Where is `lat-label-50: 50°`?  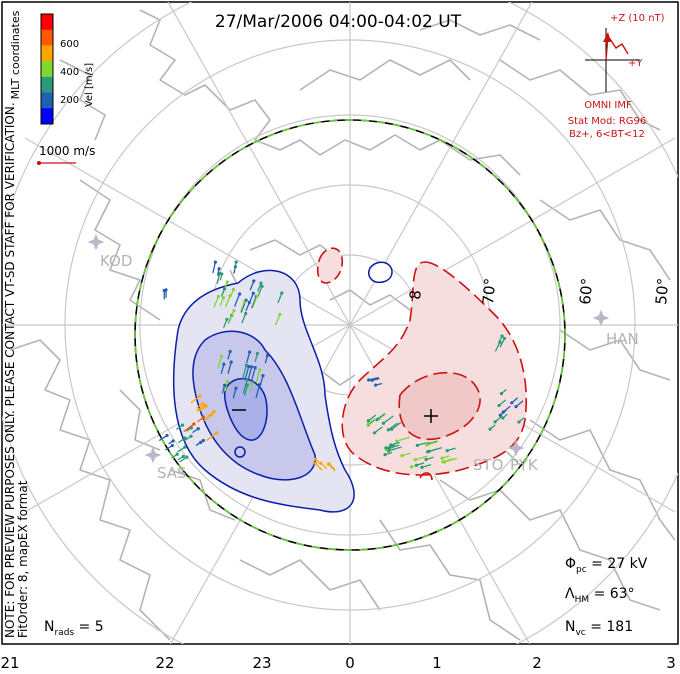 lat-label-50: 50° is located at coordinates (662, 291).